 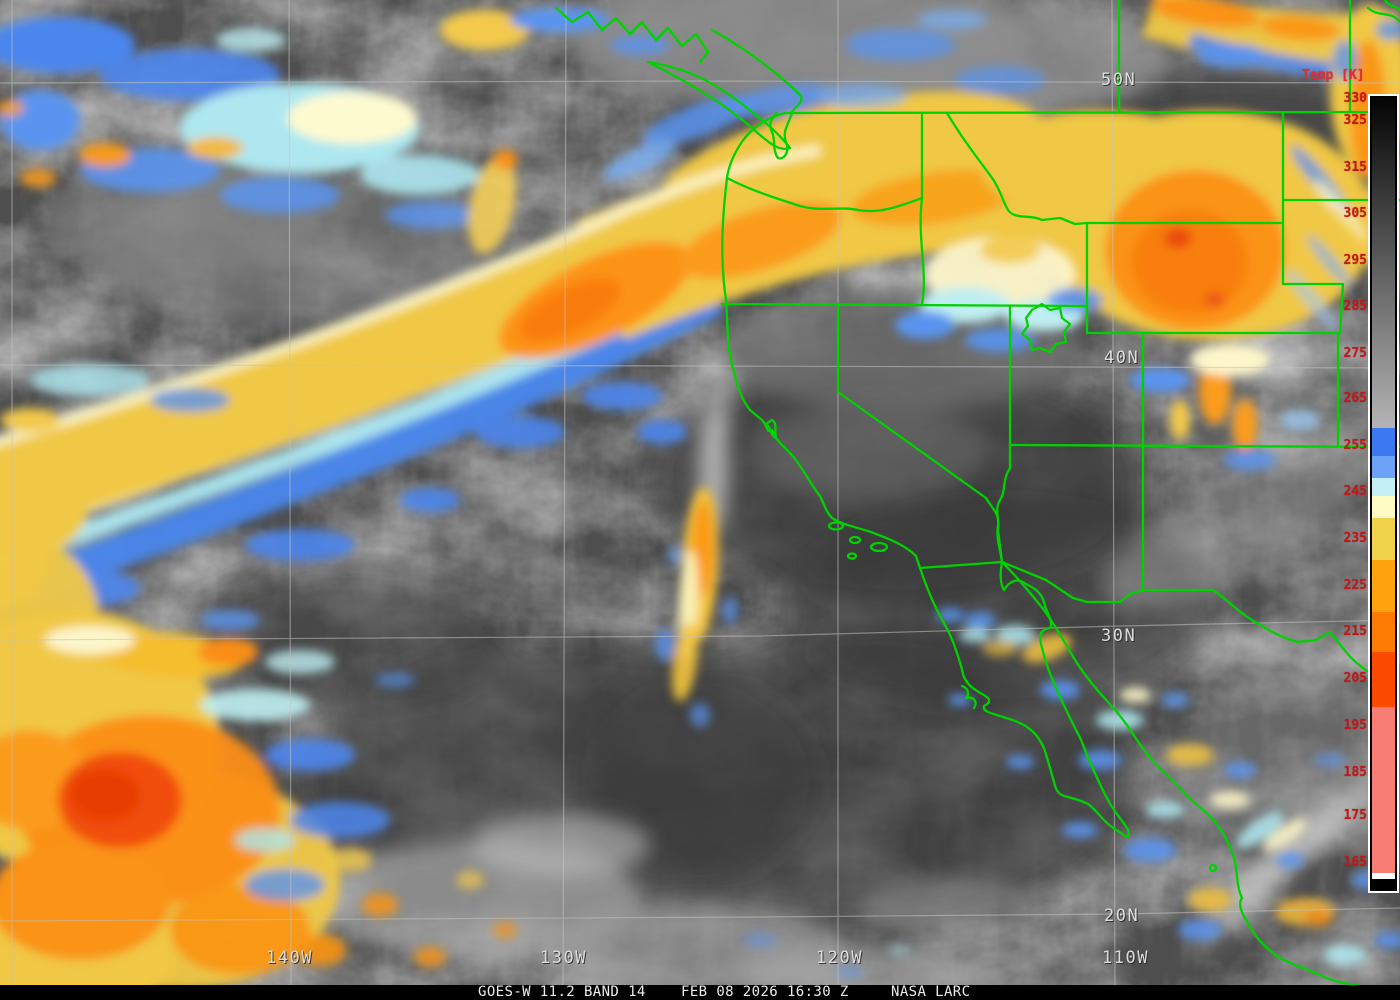 What do you see at coordinates (1355, 120) in the screenshot?
I see `colorbar-tick-325: 325` at bounding box center [1355, 120].